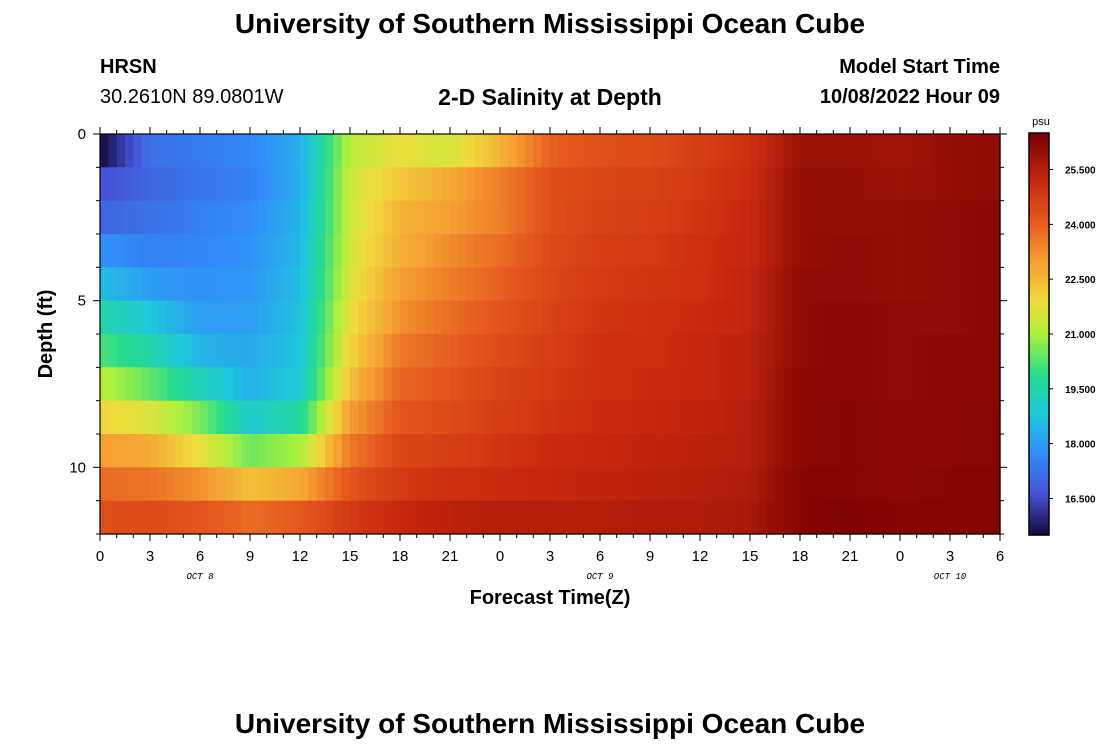 The image size is (1100, 750). What do you see at coordinates (77, 467) in the screenshot?
I see `y-tick-label: 10` at bounding box center [77, 467].